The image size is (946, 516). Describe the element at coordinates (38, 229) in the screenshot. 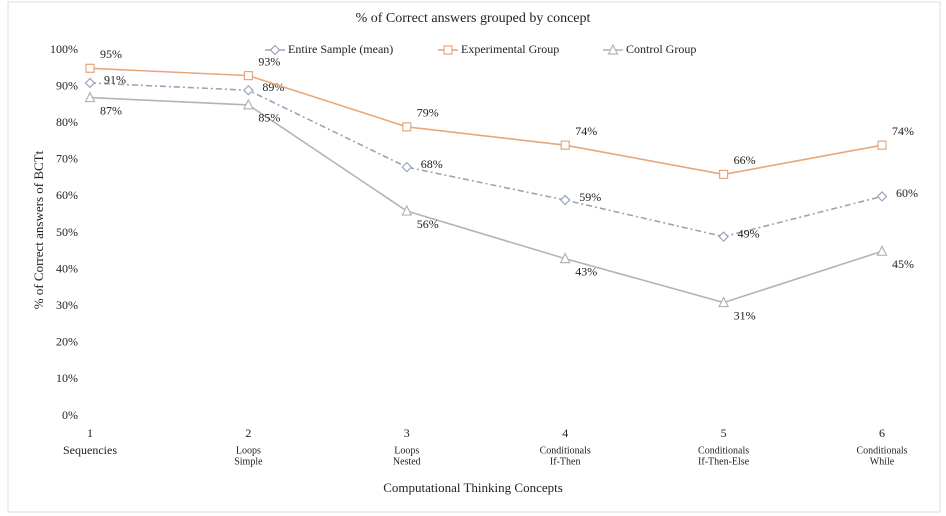

I see `y-axis-label: % of Correct answers of BCTt` at that location.